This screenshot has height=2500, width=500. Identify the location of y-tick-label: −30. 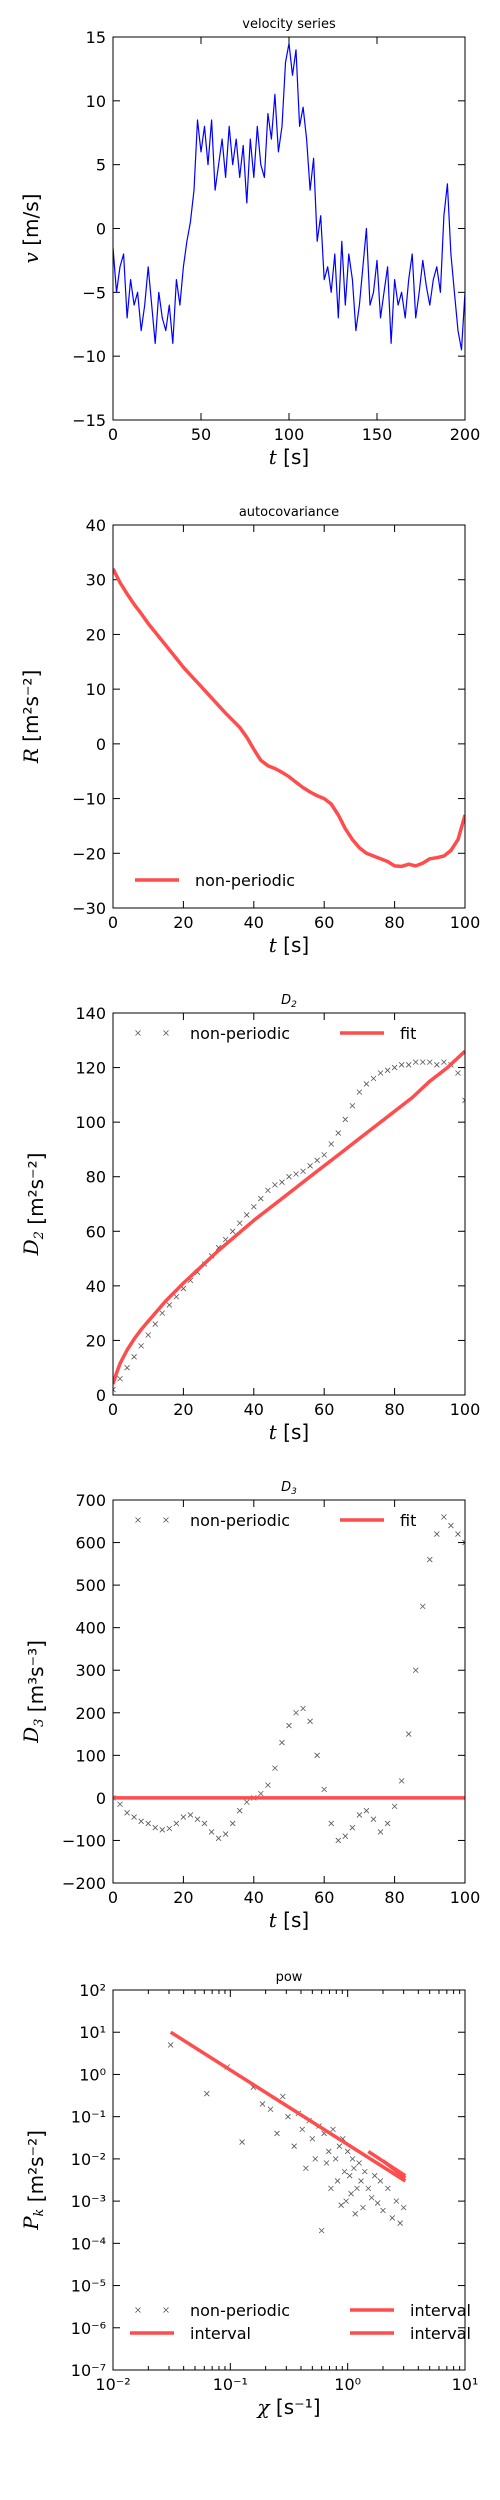
(89, 908).